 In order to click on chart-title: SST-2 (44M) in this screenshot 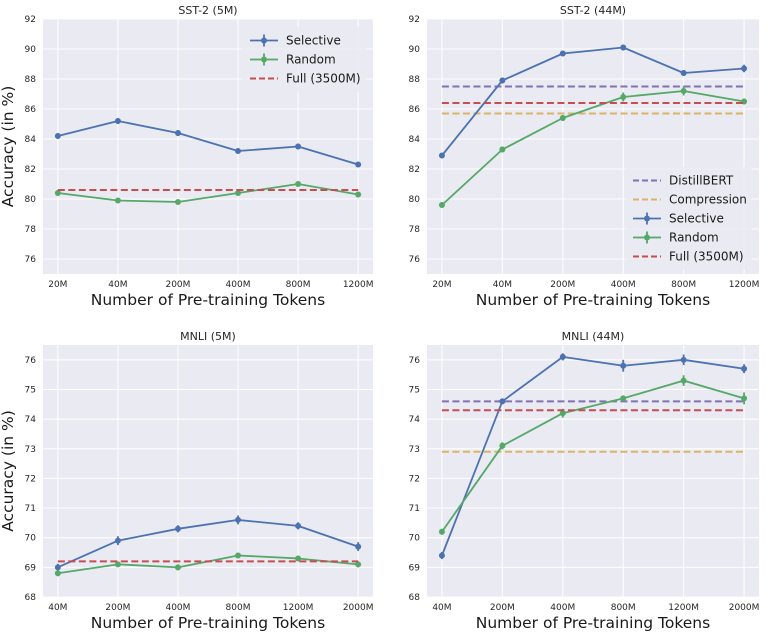, I will do `click(593, 10)`.